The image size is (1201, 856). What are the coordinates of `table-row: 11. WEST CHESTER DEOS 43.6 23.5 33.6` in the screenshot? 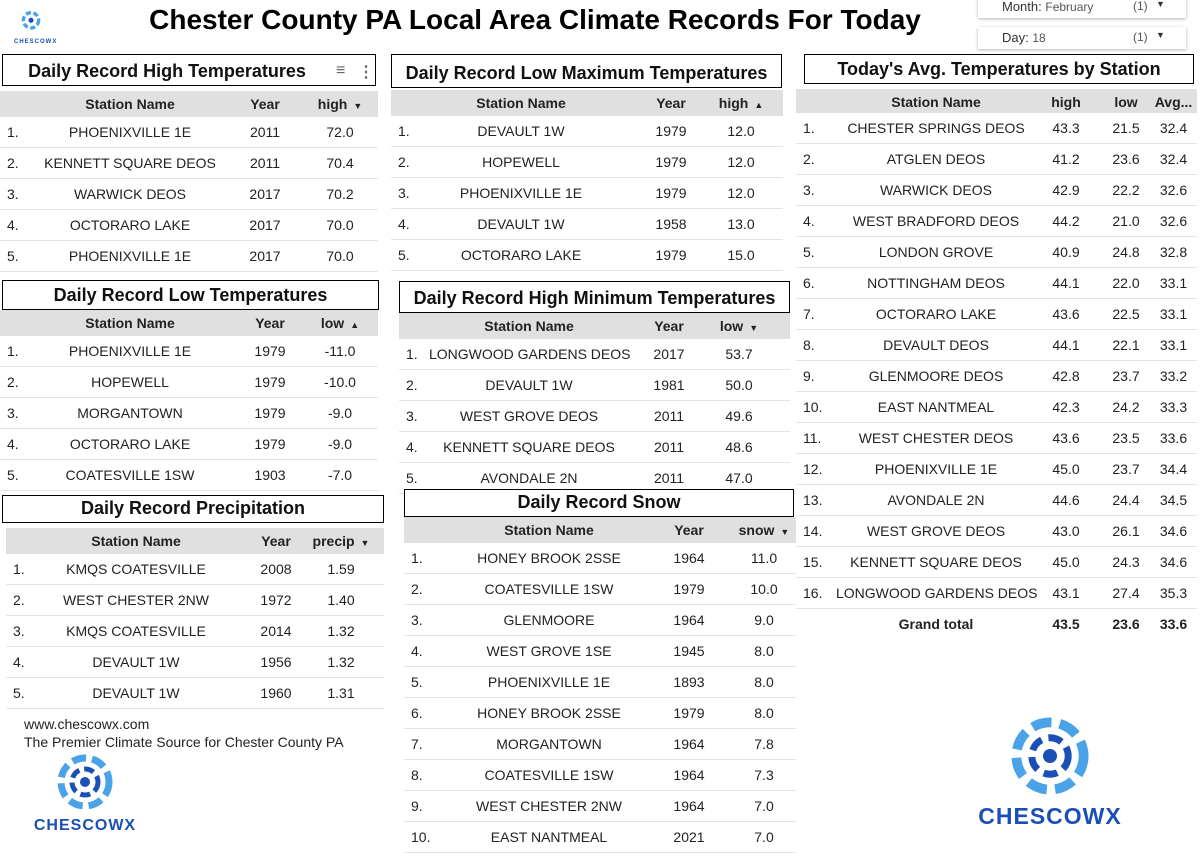 It's located at (996, 438).